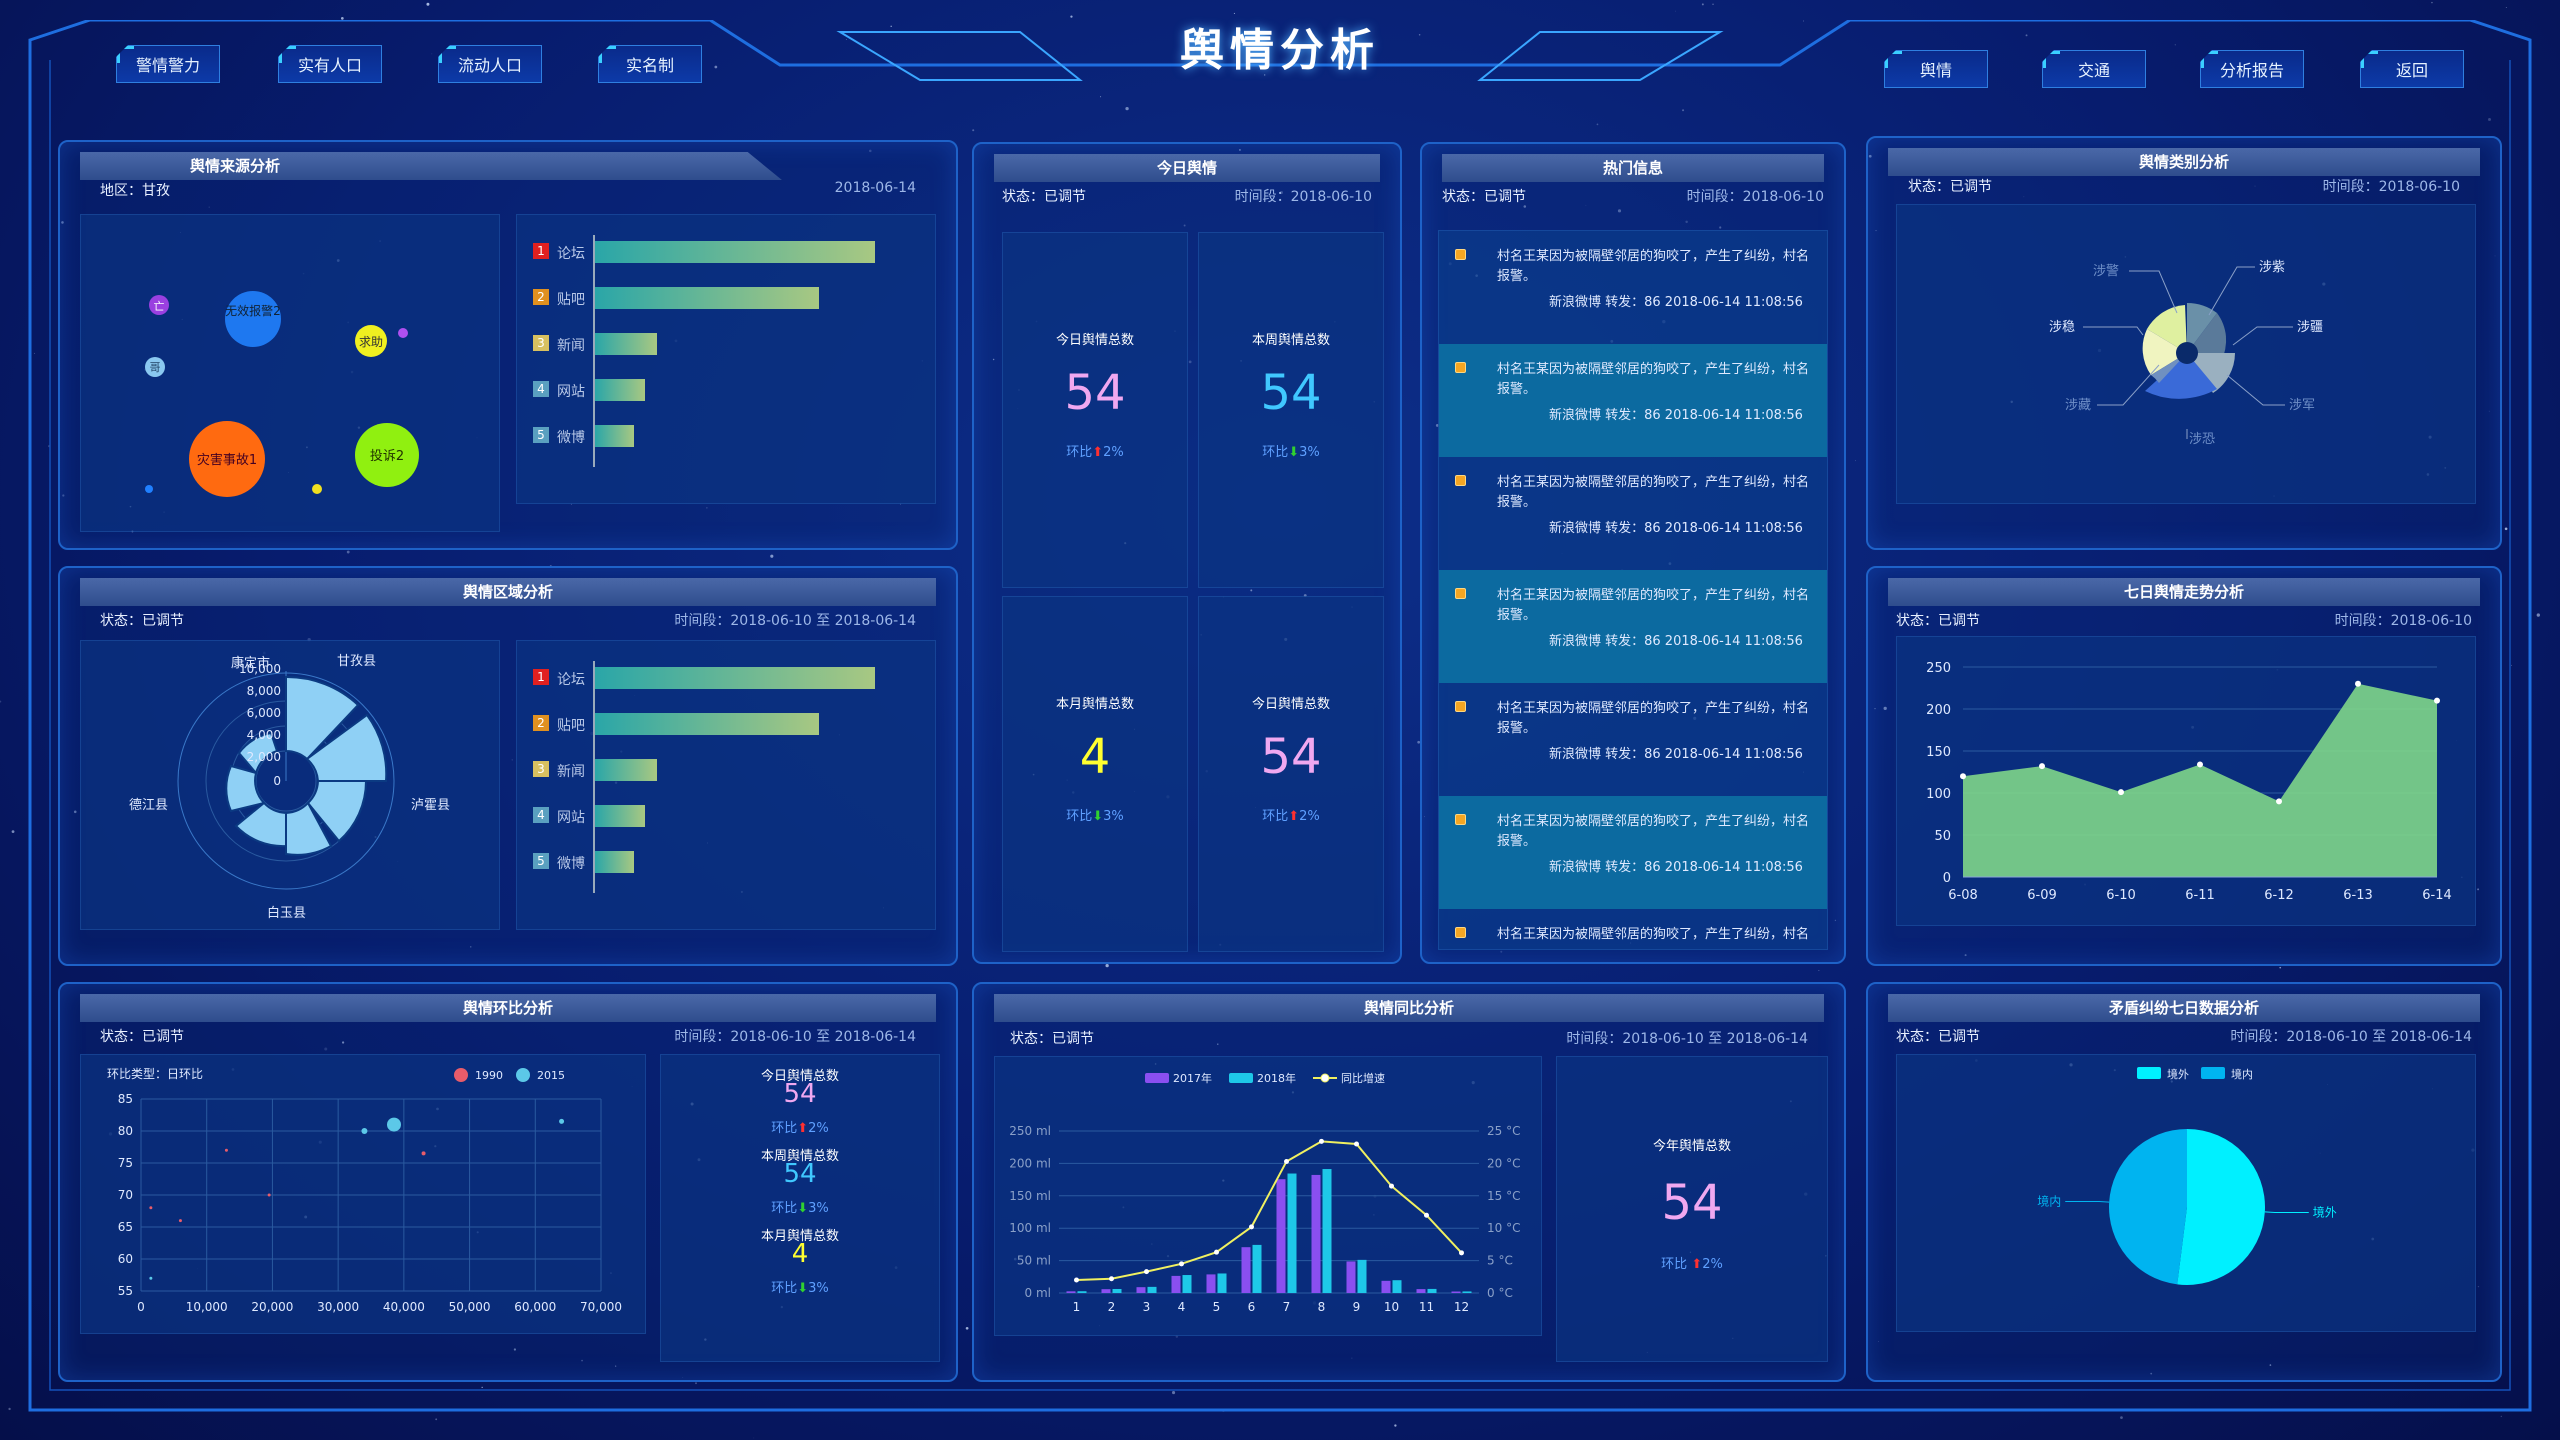 This screenshot has width=2560, height=1440. What do you see at coordinates (250, 663) in the screenshot?
I see `polar-cat-label: 康定市` at bounding box center [250, 663].